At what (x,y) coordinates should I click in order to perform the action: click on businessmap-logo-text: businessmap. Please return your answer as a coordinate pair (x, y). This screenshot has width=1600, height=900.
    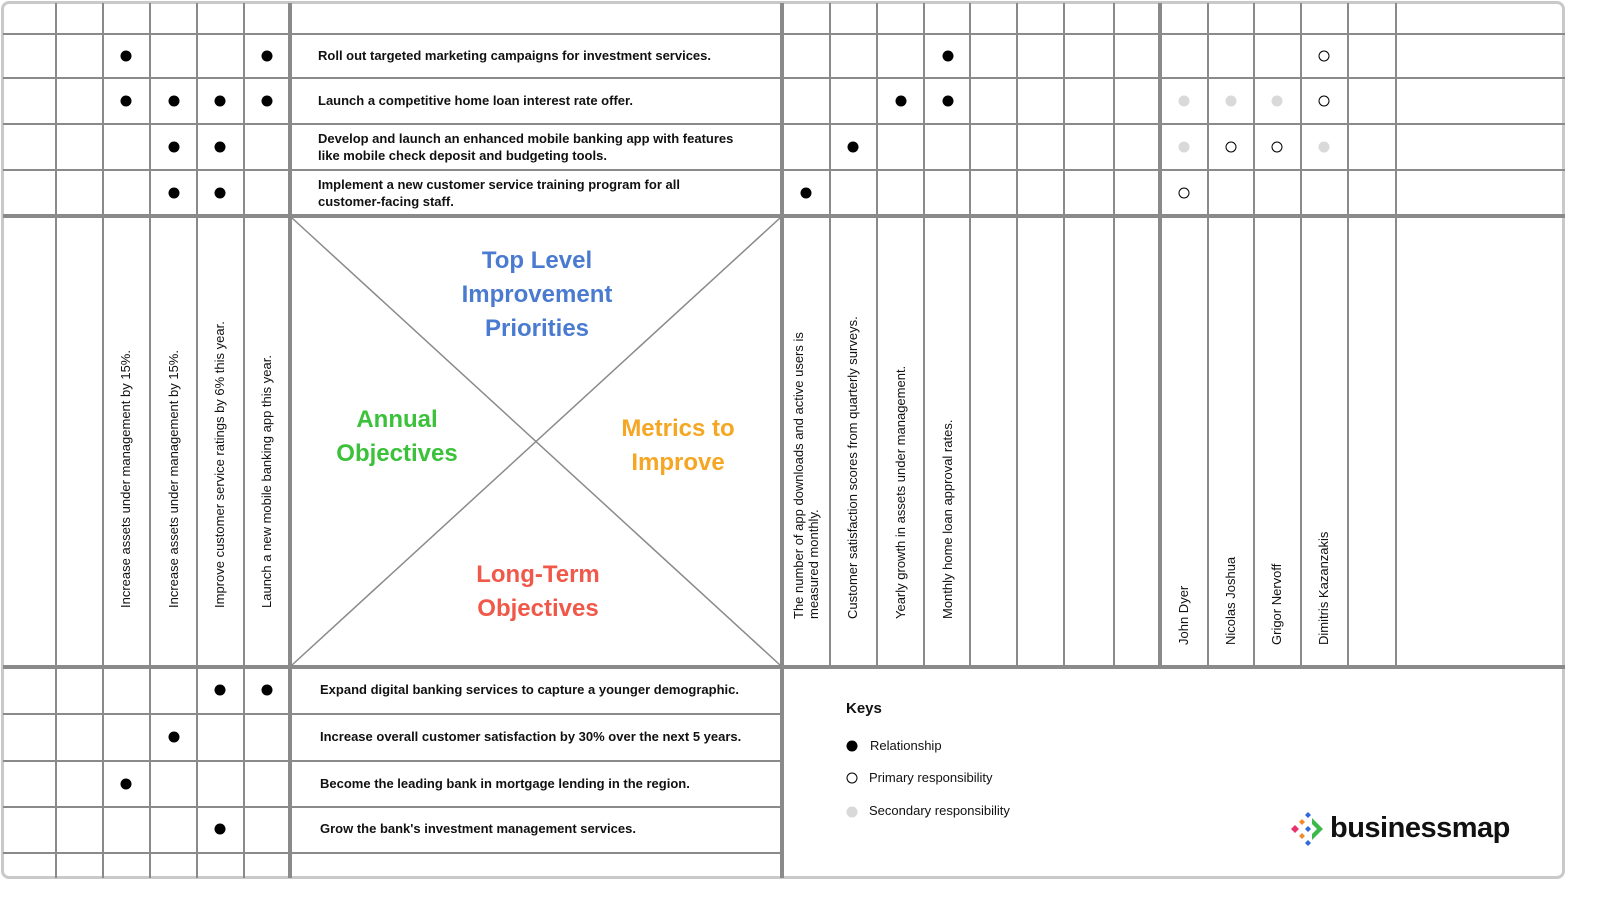
    Looking at the image, I should click on (1420, 828).